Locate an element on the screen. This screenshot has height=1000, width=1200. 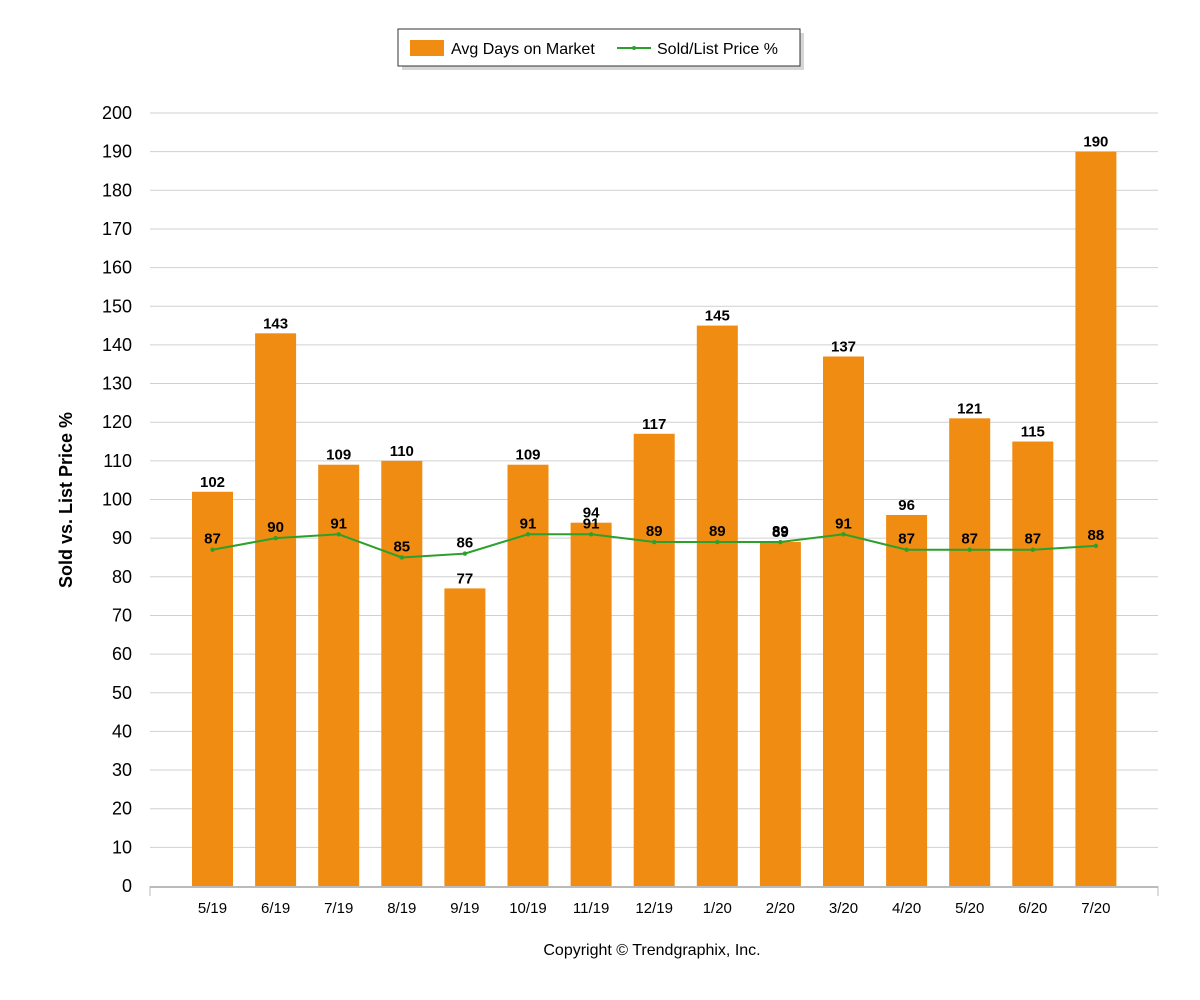
x-tick-label: 5/20 is located at coordinates (969, 908).